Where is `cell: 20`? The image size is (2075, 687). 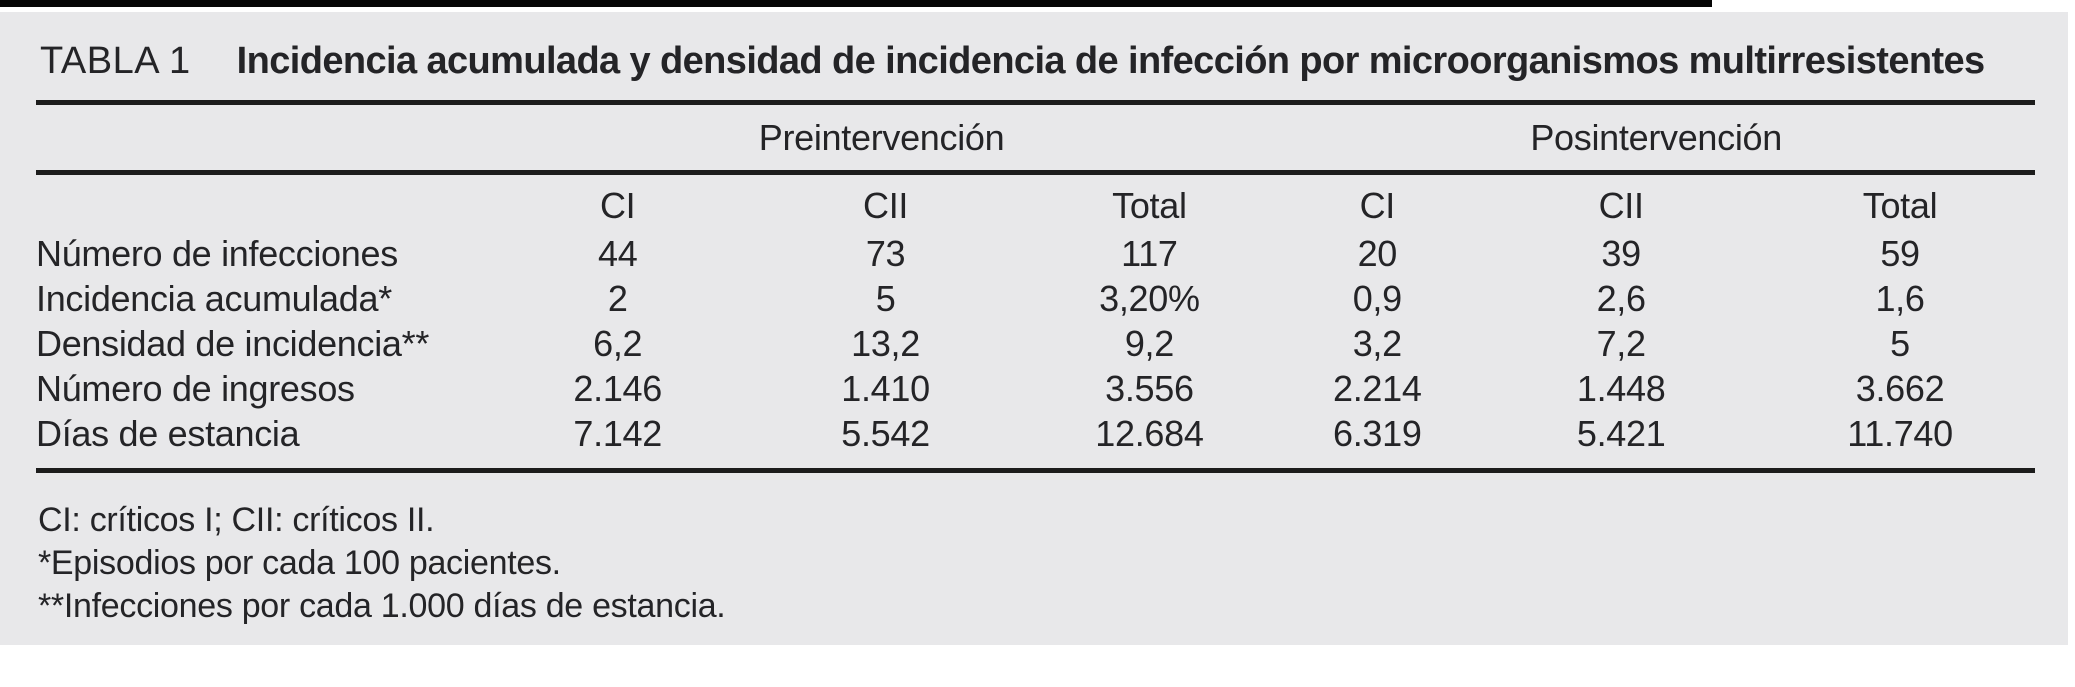 cell: 20 is located at coordinates (1377, 253).